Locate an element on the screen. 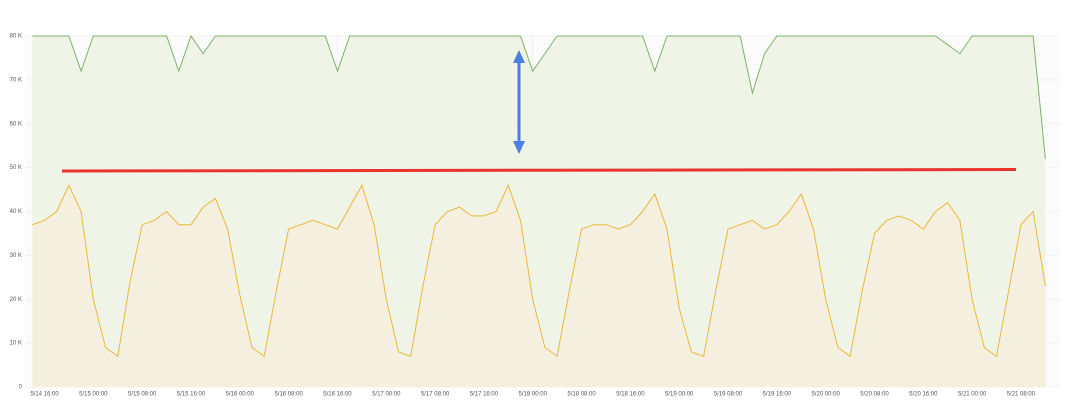 This screenshot has width=1080, height=413. y-tick-label: 80 K is located at coordinates (16, 37).